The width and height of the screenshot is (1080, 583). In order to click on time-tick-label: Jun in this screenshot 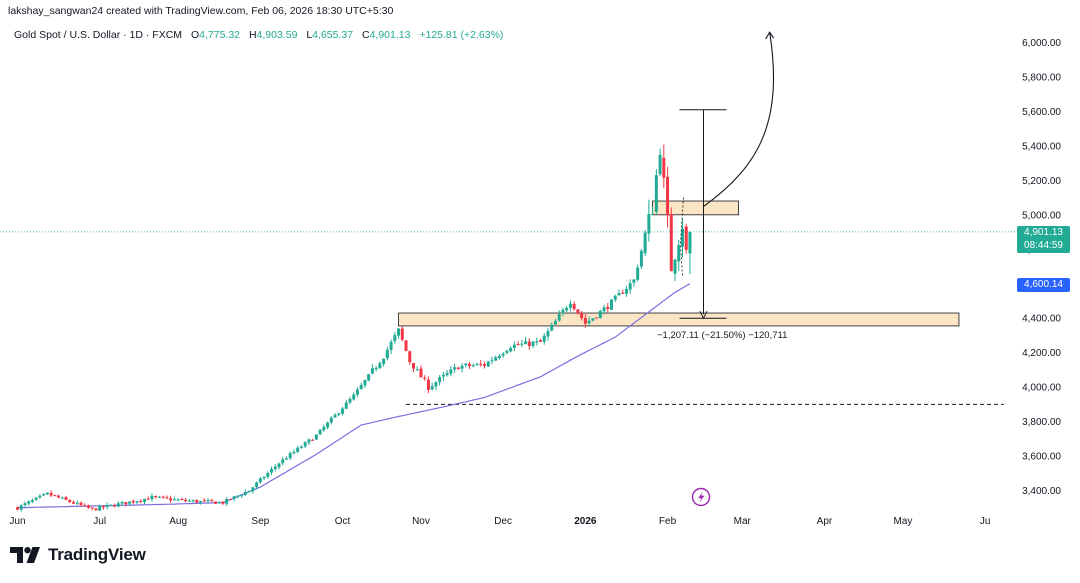, I will do `click(17, 521)`.